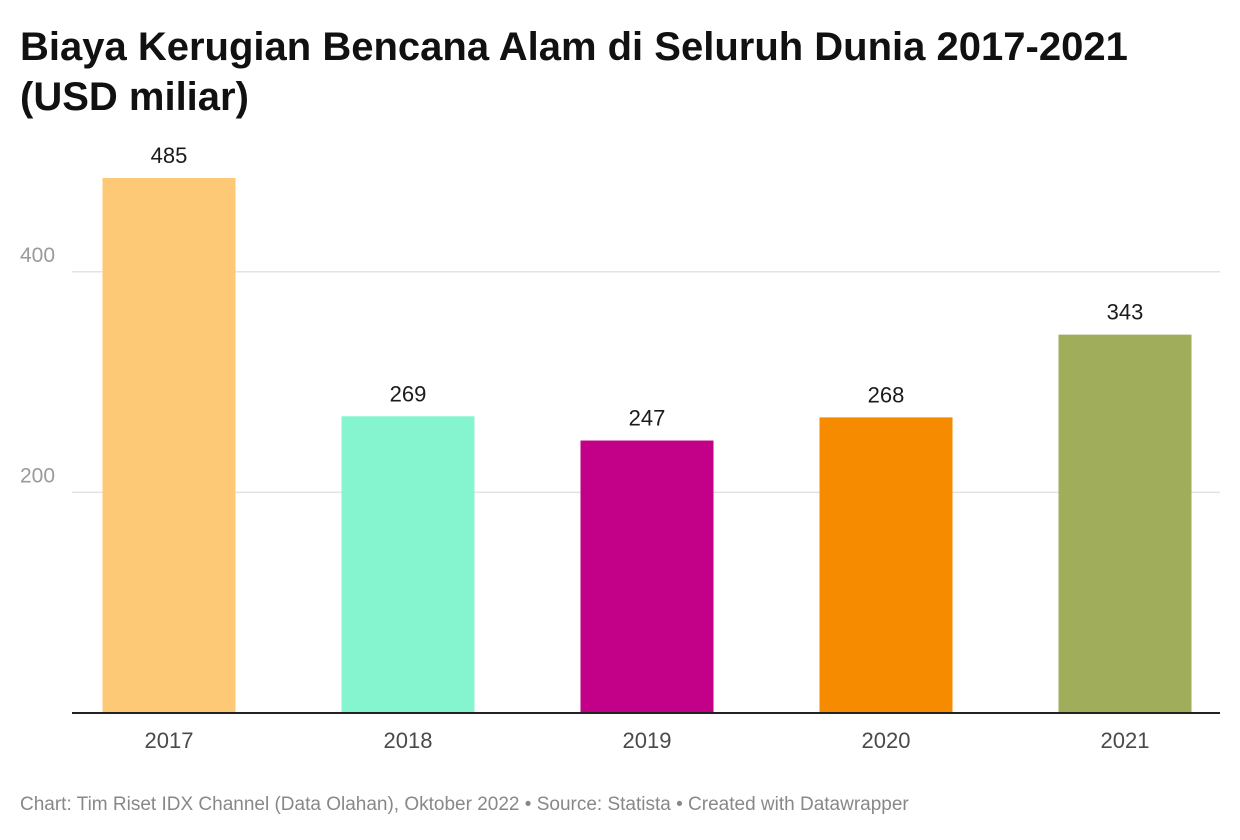 This screenshot has width=1240, height=840. Describe the element at coordinates (886, 394) in the screenshot. I see `value-label: 268` at that location.